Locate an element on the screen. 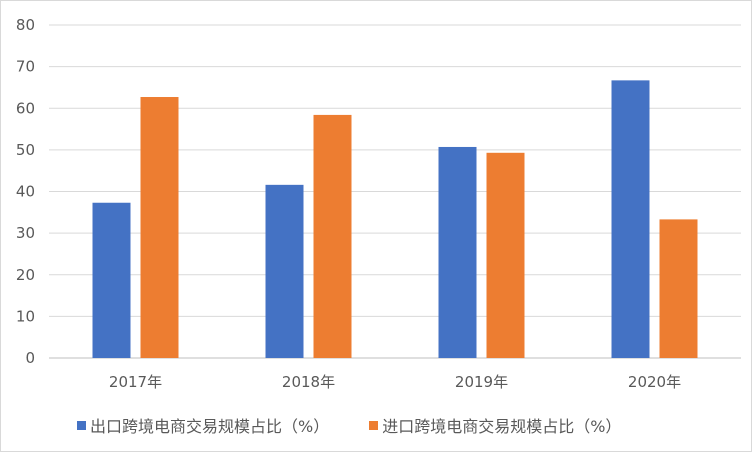 The width and height of the screenshot is (752, 457). legend-item-export: 出口跨境电商交易规模占比（%） is located at coordinates (203, 425).